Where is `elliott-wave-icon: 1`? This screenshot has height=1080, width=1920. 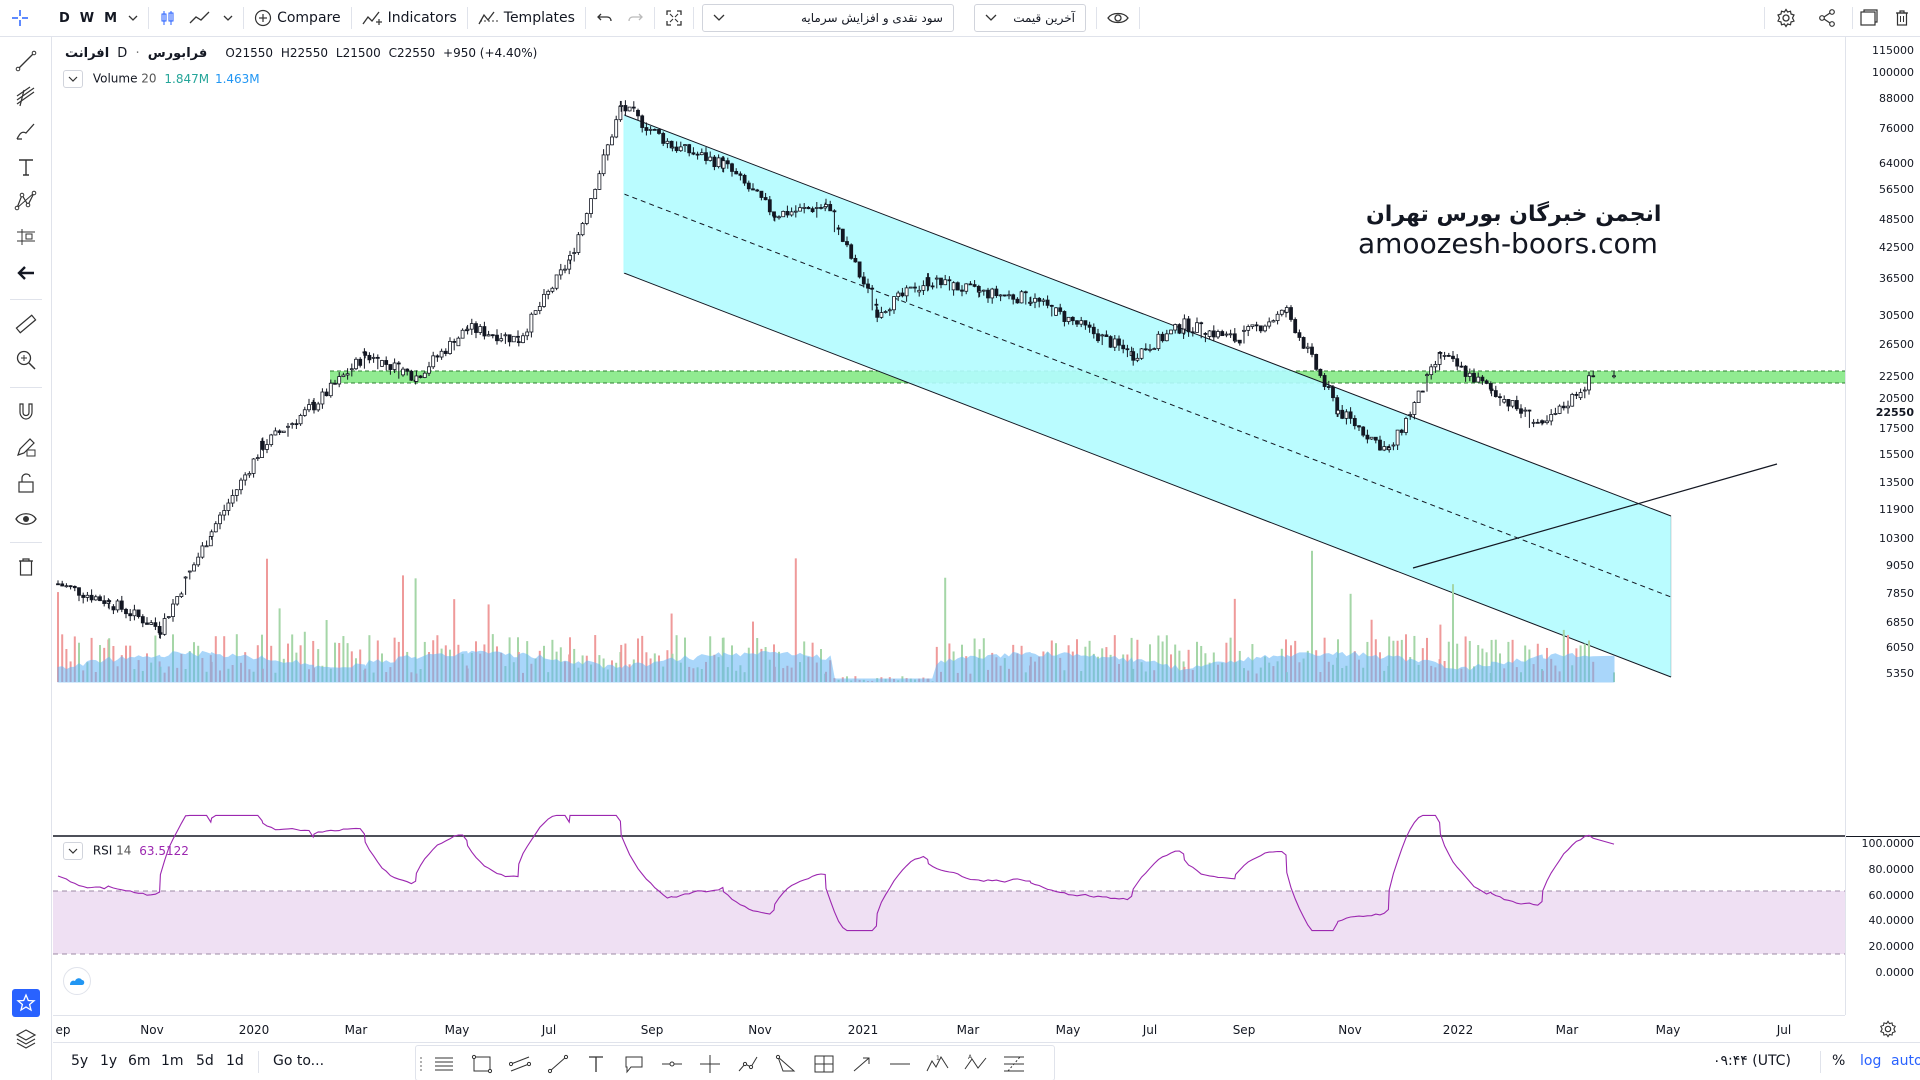
elliott-wave-icon: 1 is located at coordinates (938, 1064).